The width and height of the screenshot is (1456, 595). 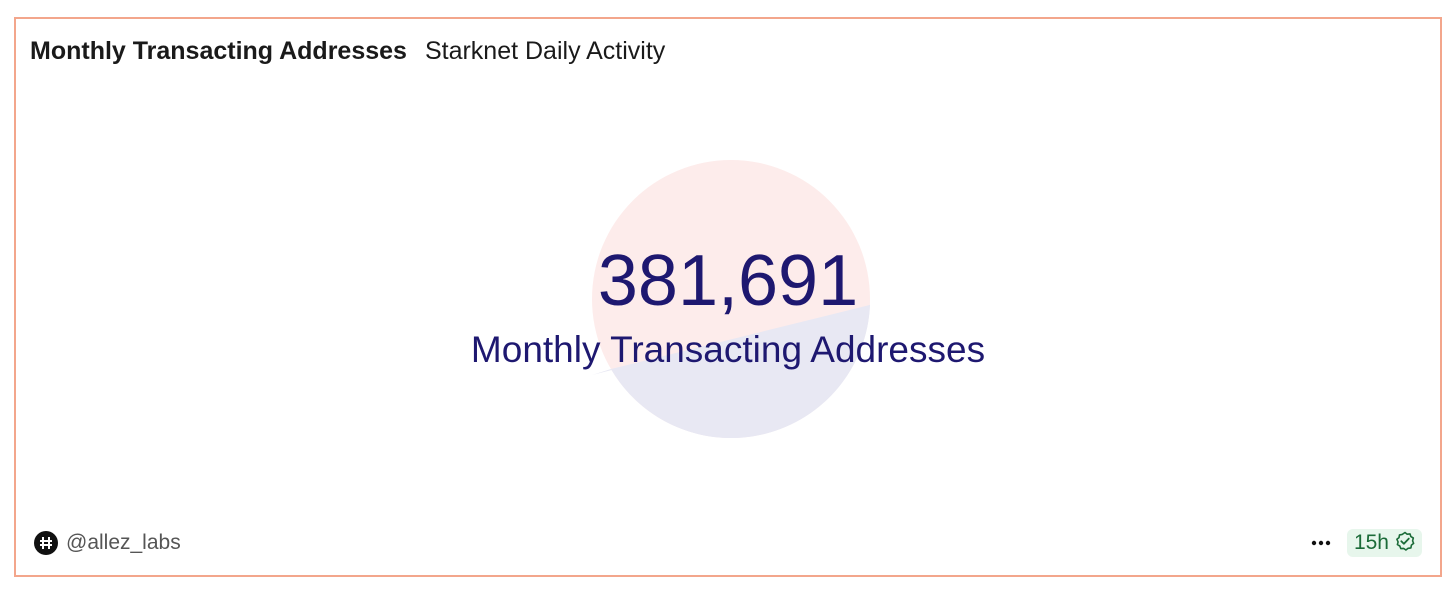 What do you see at coordinates (1405, 543) in the screenshot?
I see `verified-check-icon` at bounding box center [1405, 543].